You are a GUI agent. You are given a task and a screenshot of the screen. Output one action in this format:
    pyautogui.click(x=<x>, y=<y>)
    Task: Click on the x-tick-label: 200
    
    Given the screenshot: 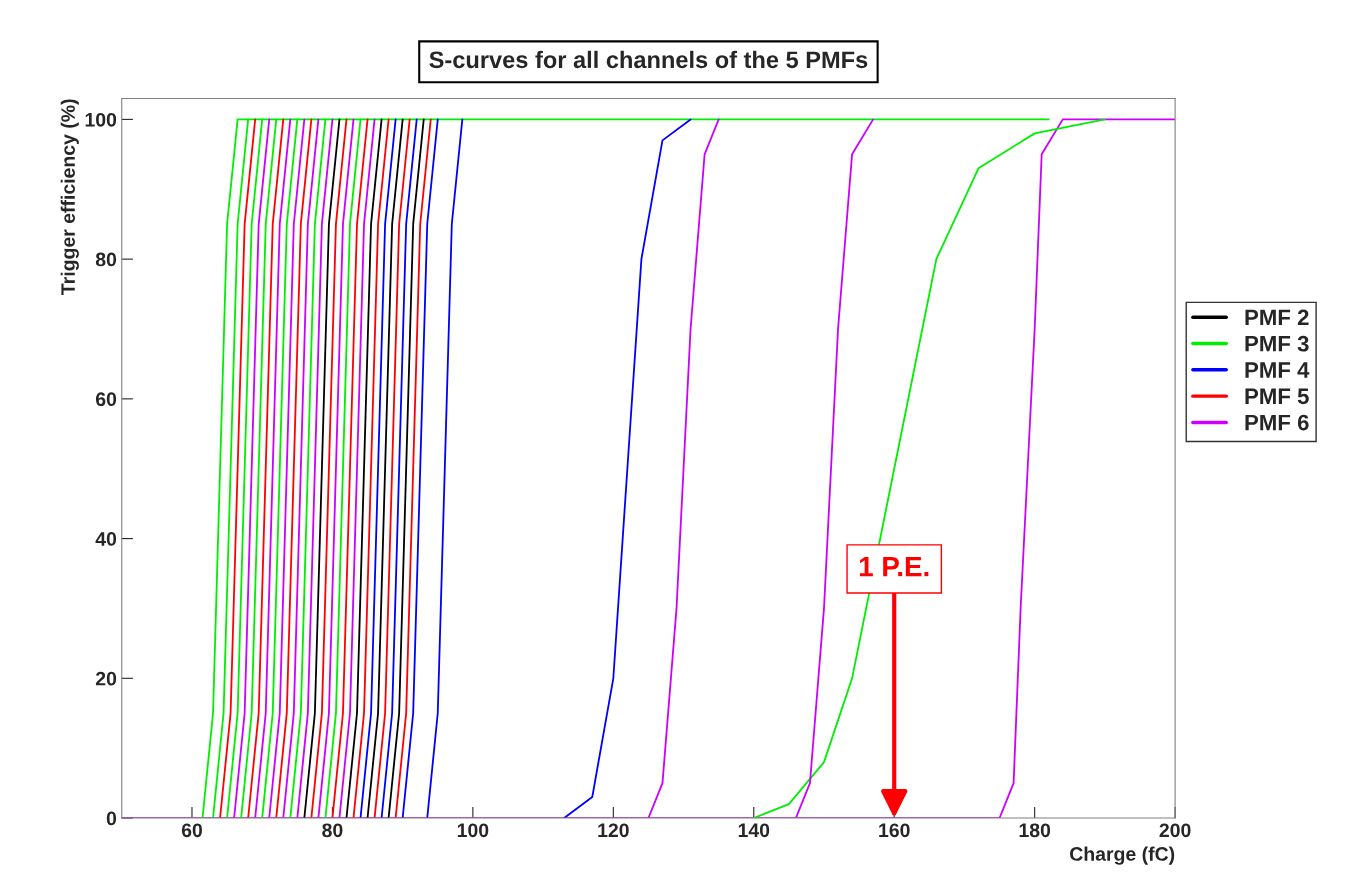 What is the action you would take?
    pyautogui.click(x=1175, y=830)
    